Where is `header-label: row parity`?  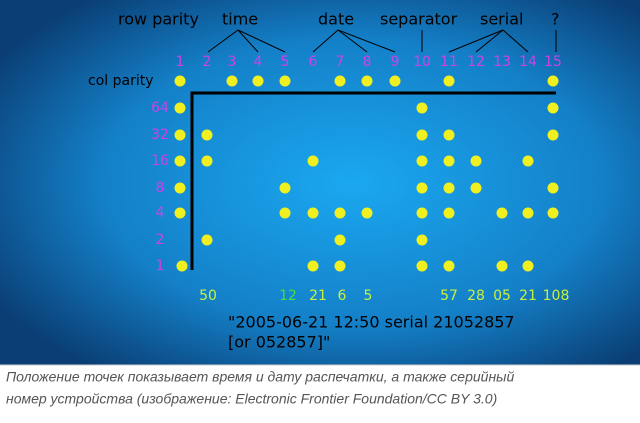 header-label: row parity is located at coordinates (158, 19).